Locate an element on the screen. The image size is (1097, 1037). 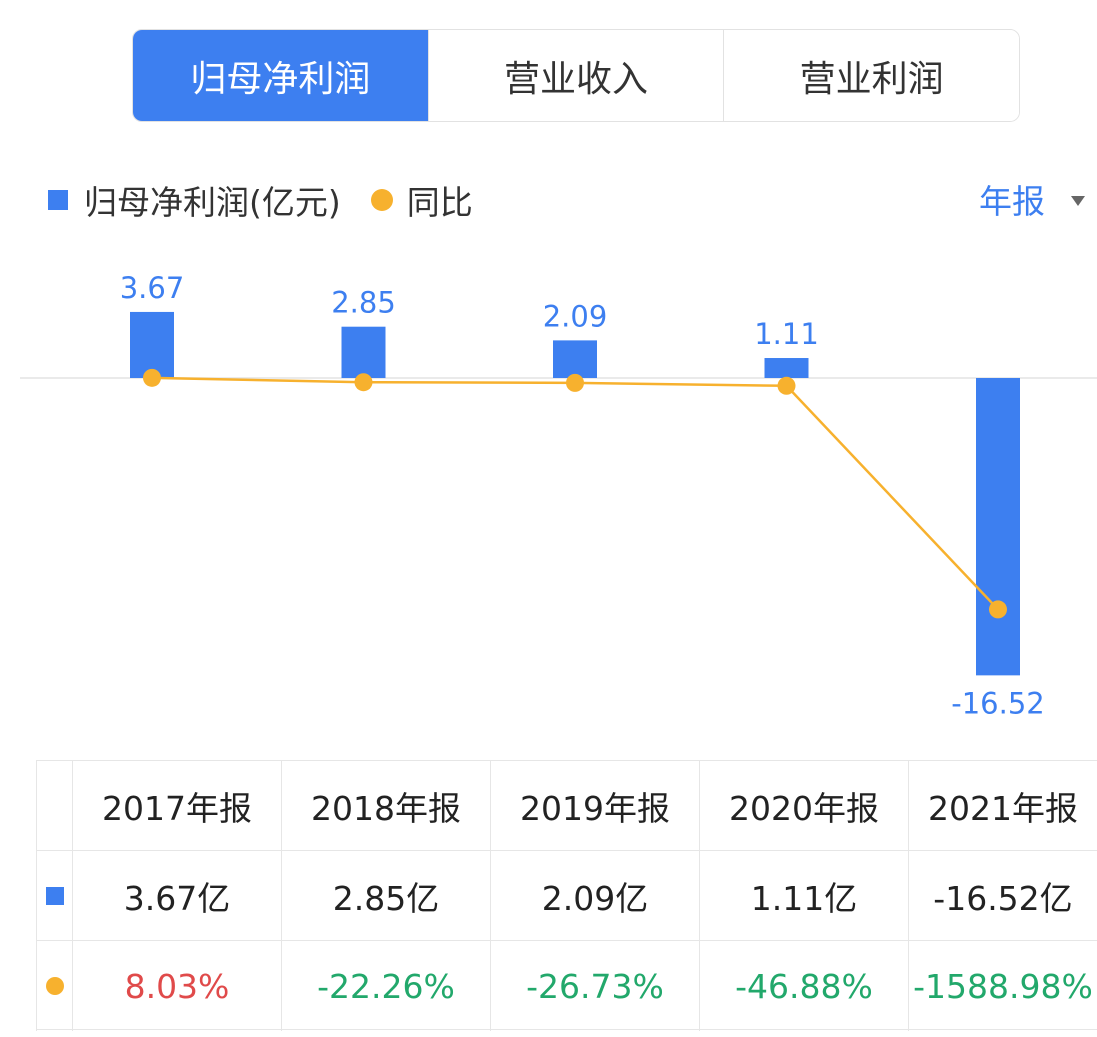
bar-value-label: 1.11 is located at coordinates (786, 334).